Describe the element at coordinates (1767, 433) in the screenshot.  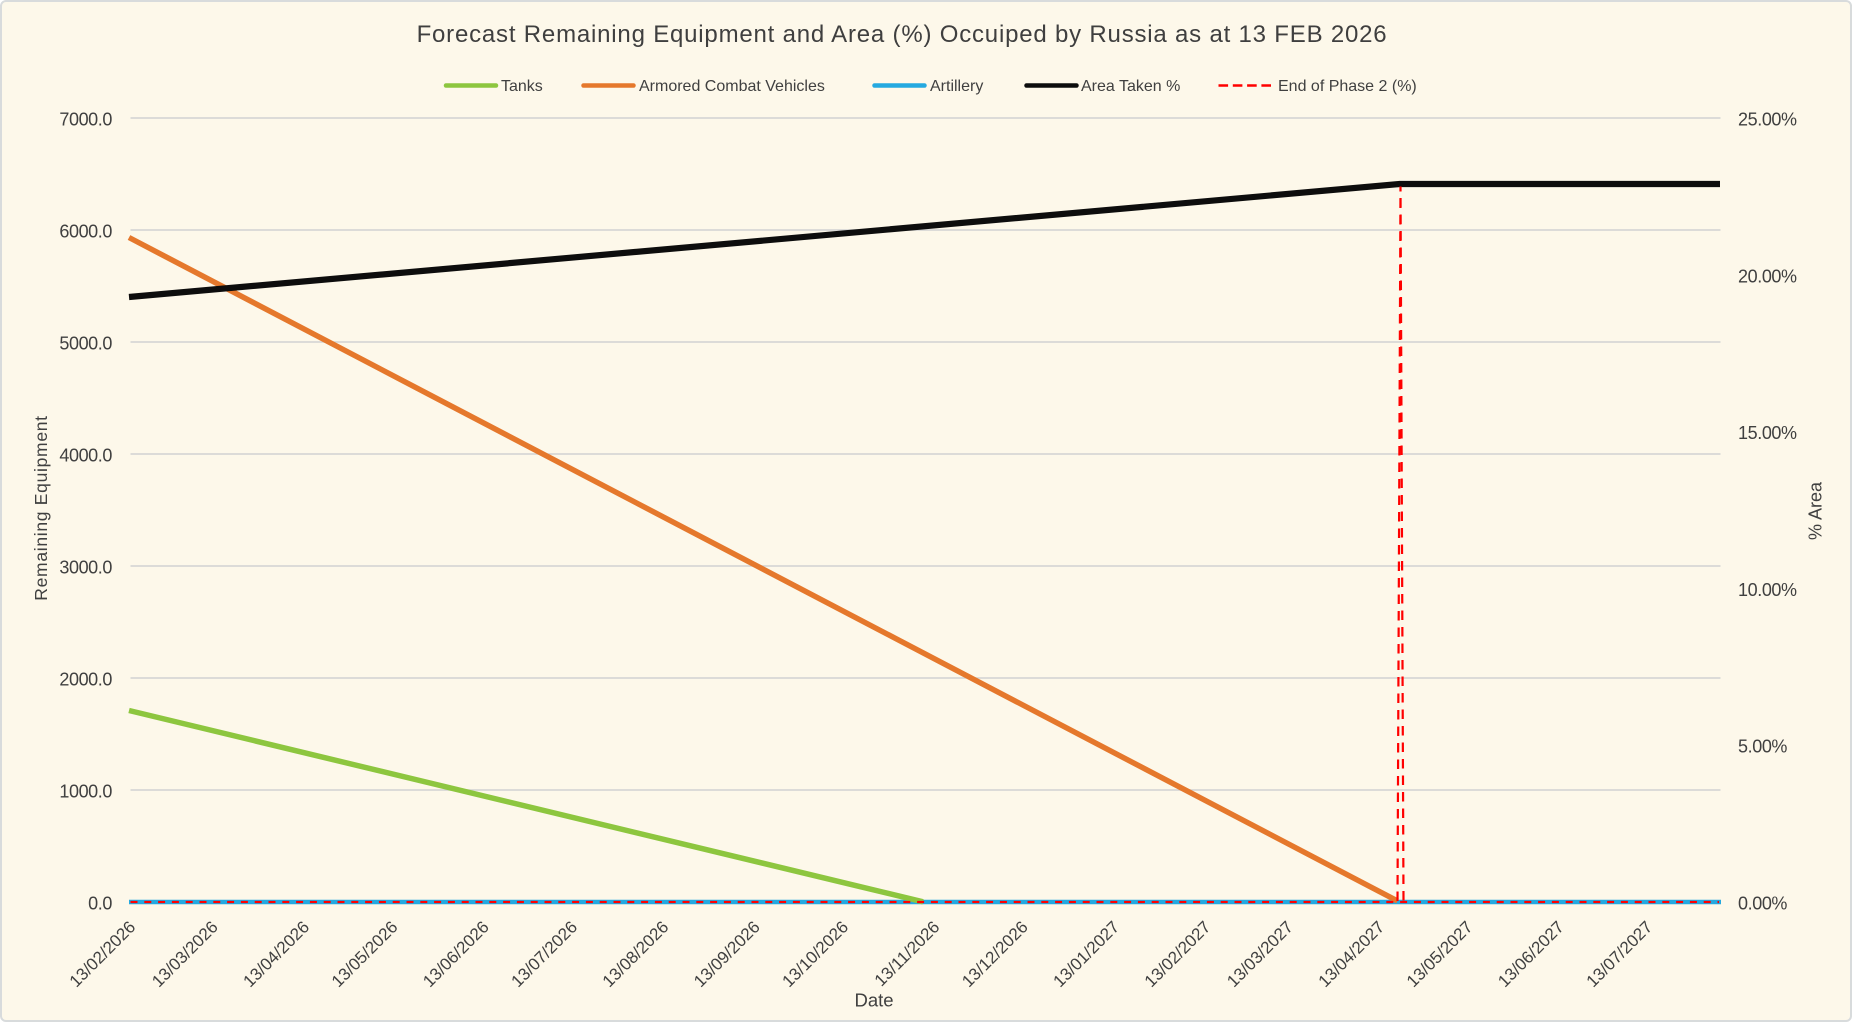
I see `svg-text: 15.00%` at that location.